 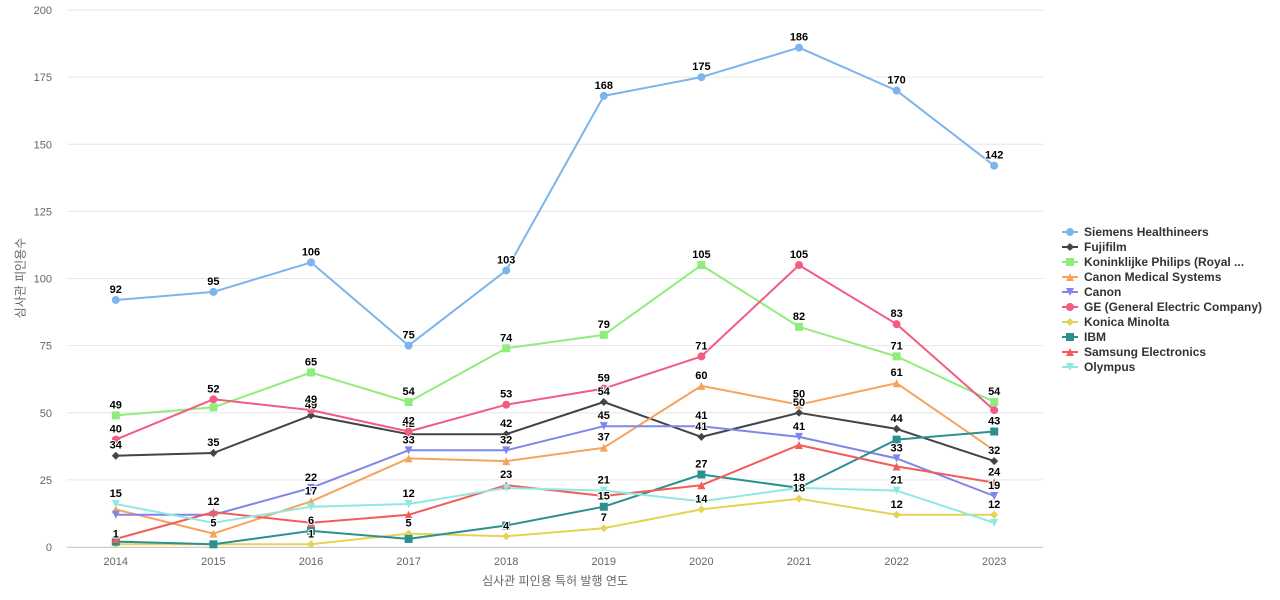 What do you see at coordinates (604, 438) in the screenshot?
I see `data-label: 37` at bounding box center [604, 438].